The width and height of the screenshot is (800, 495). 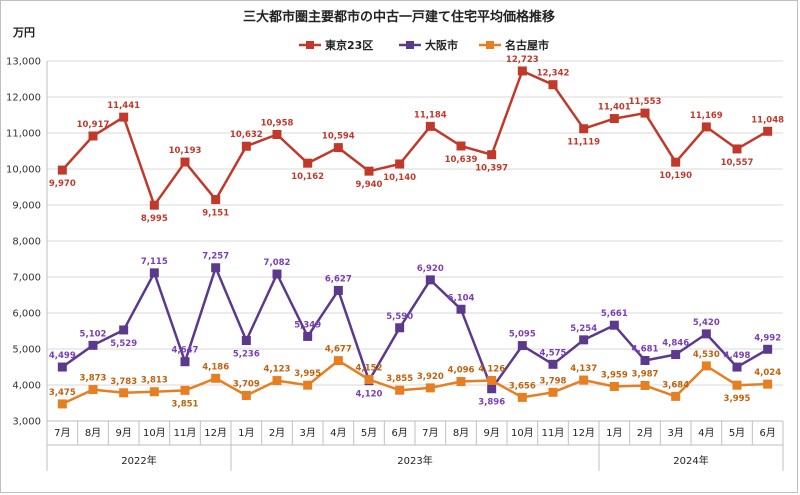 I want to click on data-label: 4,123, so click(x=277, y=370).